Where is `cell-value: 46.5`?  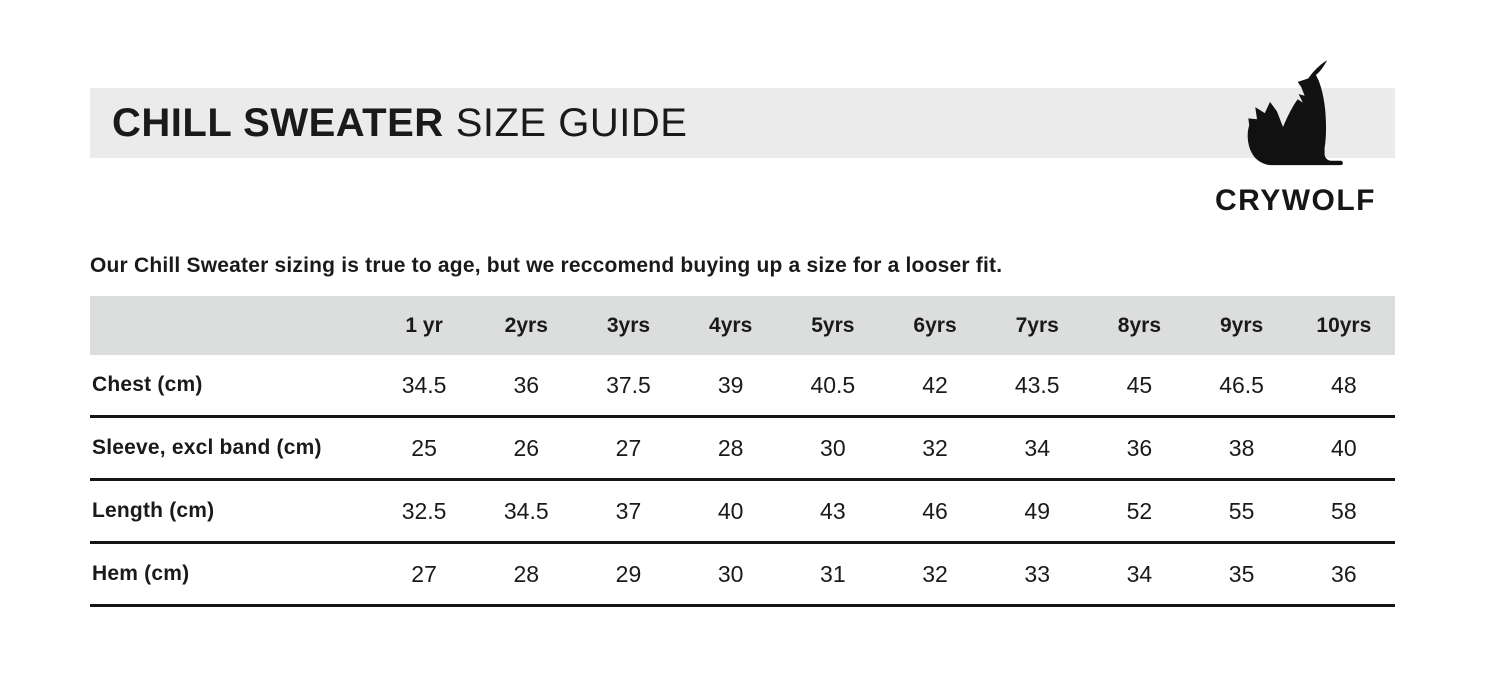
cell-value: 46.5 is located at coordinates (1241, 386).